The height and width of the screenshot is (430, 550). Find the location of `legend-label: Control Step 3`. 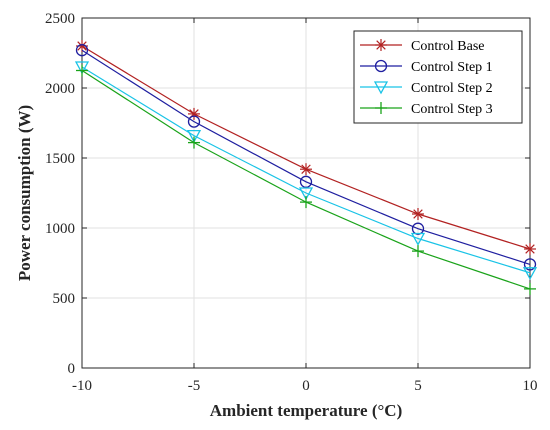

legend-label: Control Step 3 is located at coordinates (452, 109).